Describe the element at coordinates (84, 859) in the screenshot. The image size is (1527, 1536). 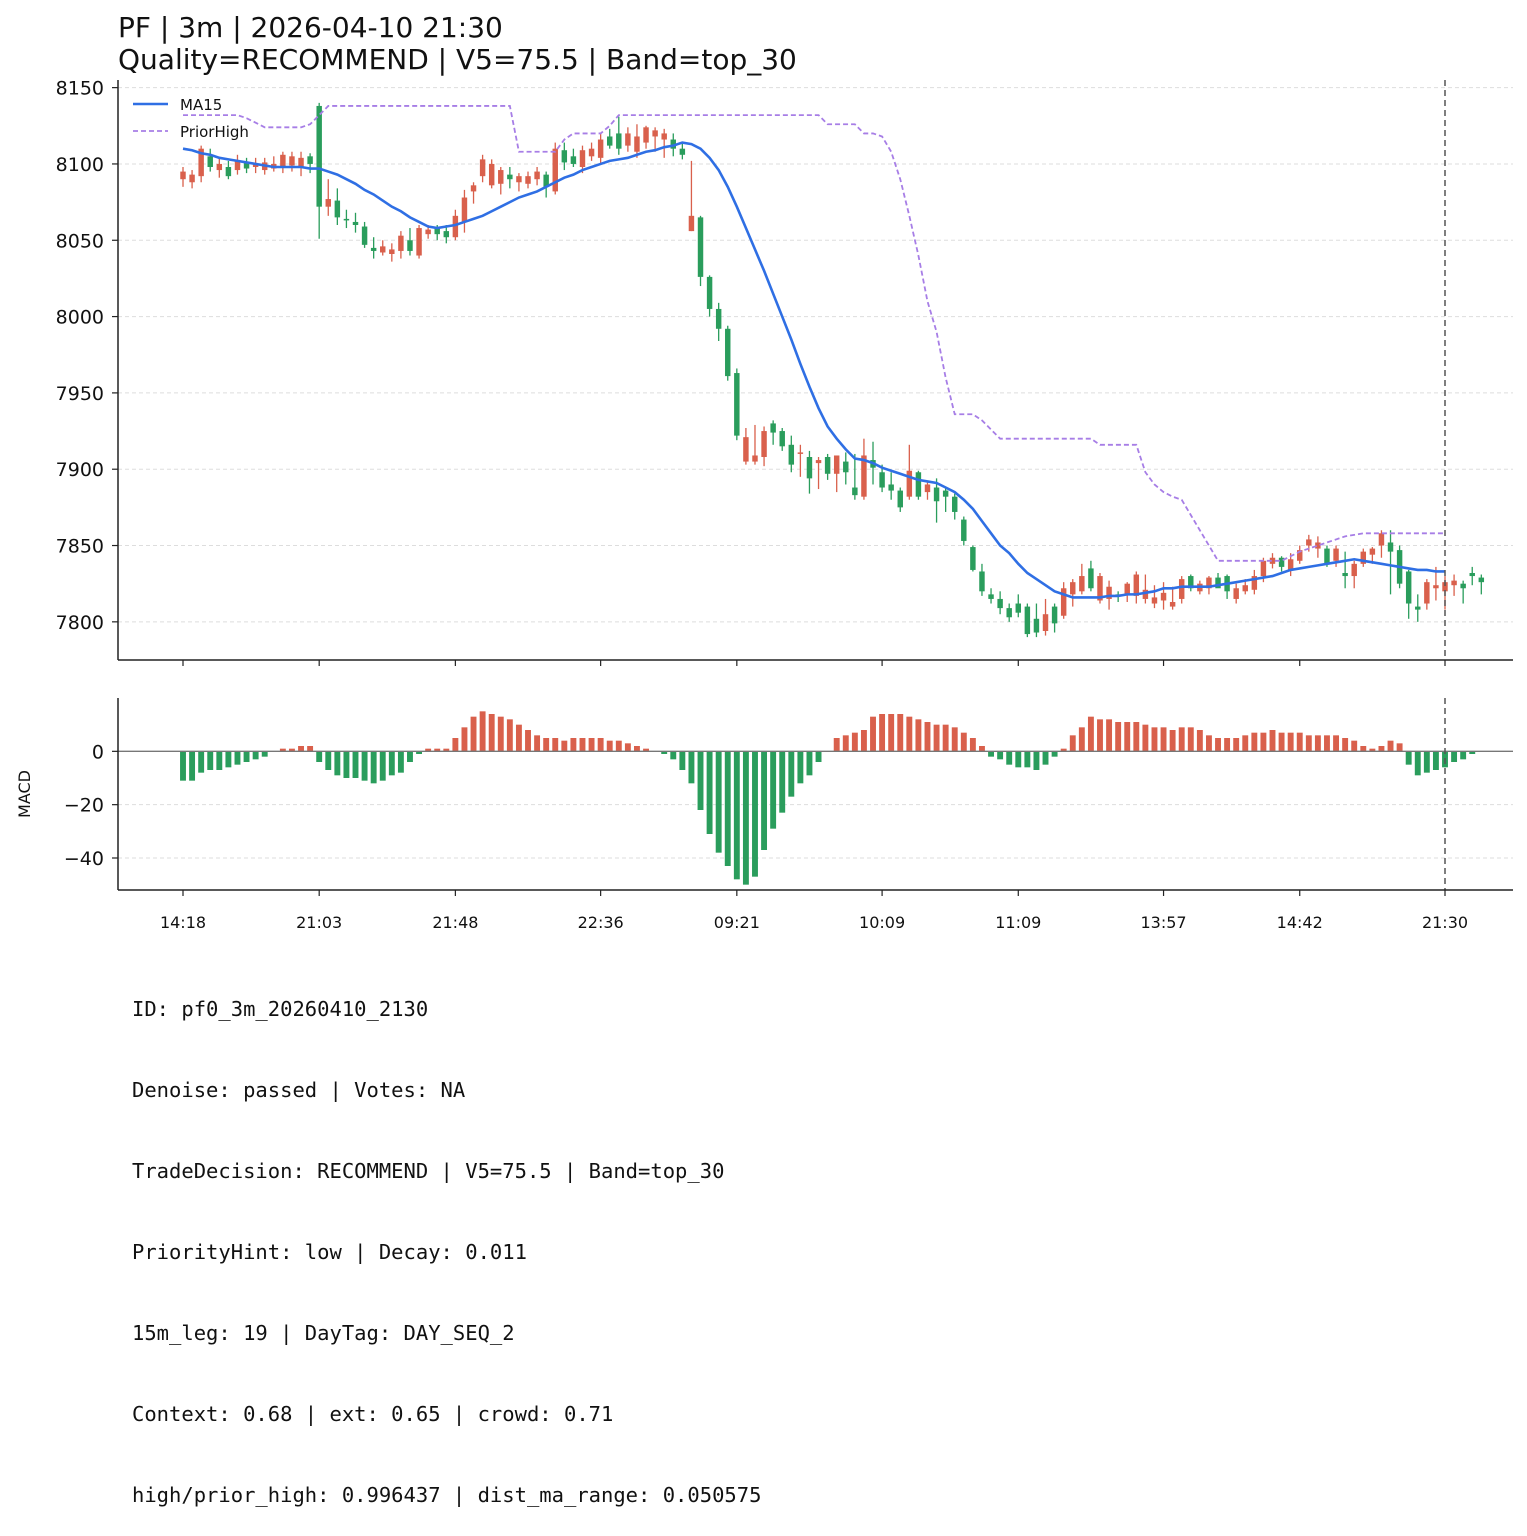
I see `macd-ytick-label: −40` at that location.